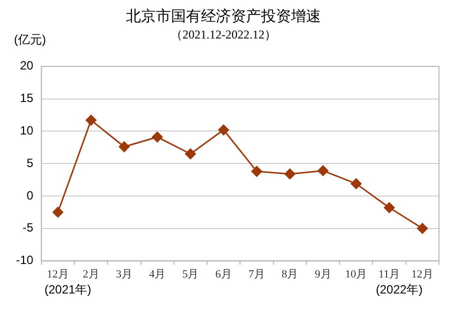  I want to click on y-tick-label: 5, so click(30, 163).